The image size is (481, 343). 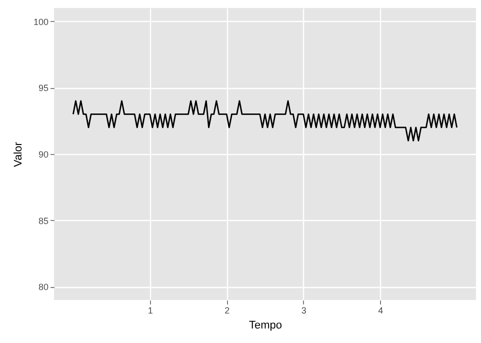 What do you see at coordinates (265, 121) in the screenshot?
I see `line-series` at bounding box center [265, 121].